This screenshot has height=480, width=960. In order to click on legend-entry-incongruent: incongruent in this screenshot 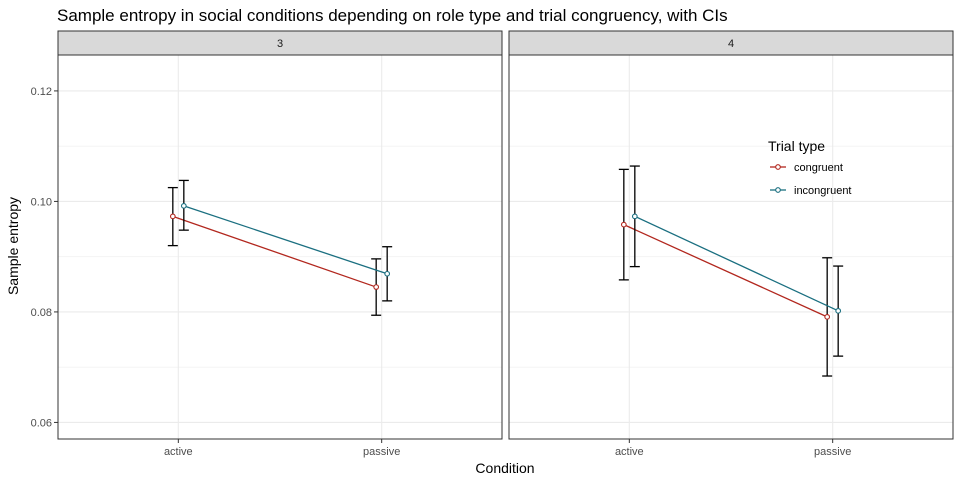, I will do `click(811, 191)`.